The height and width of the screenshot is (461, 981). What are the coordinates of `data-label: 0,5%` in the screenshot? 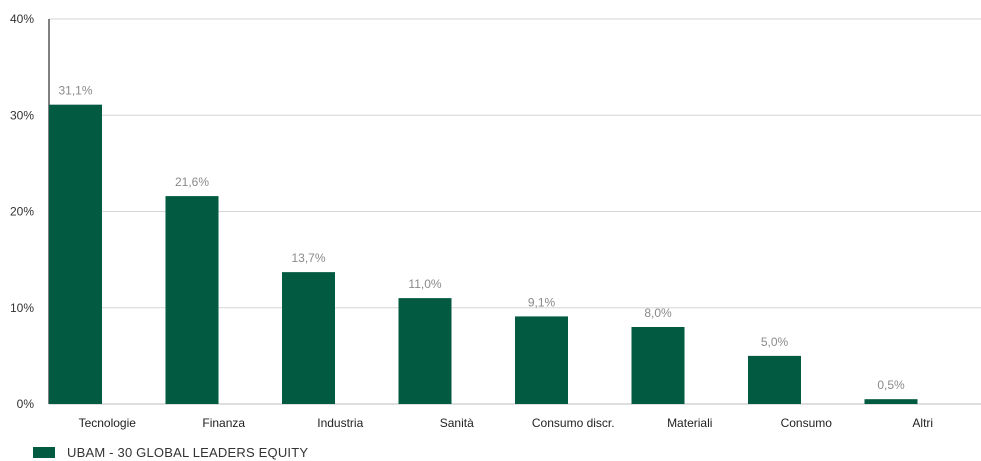 It's located at (891, 385).